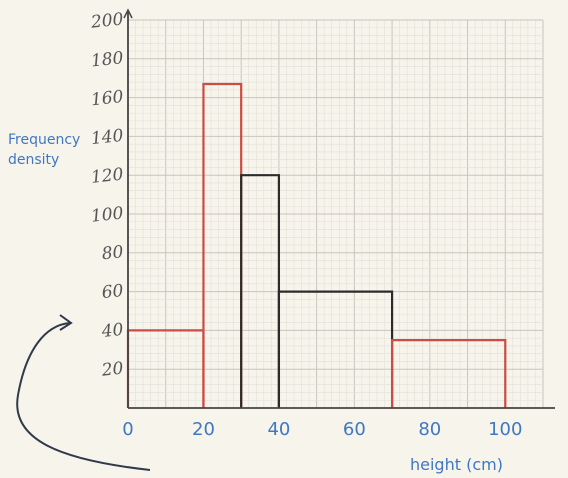  What do you see at coordinates (456, 464) in the screenshot?
I see `x-axis-title: height (cm)` at bounding box center [456, 464].